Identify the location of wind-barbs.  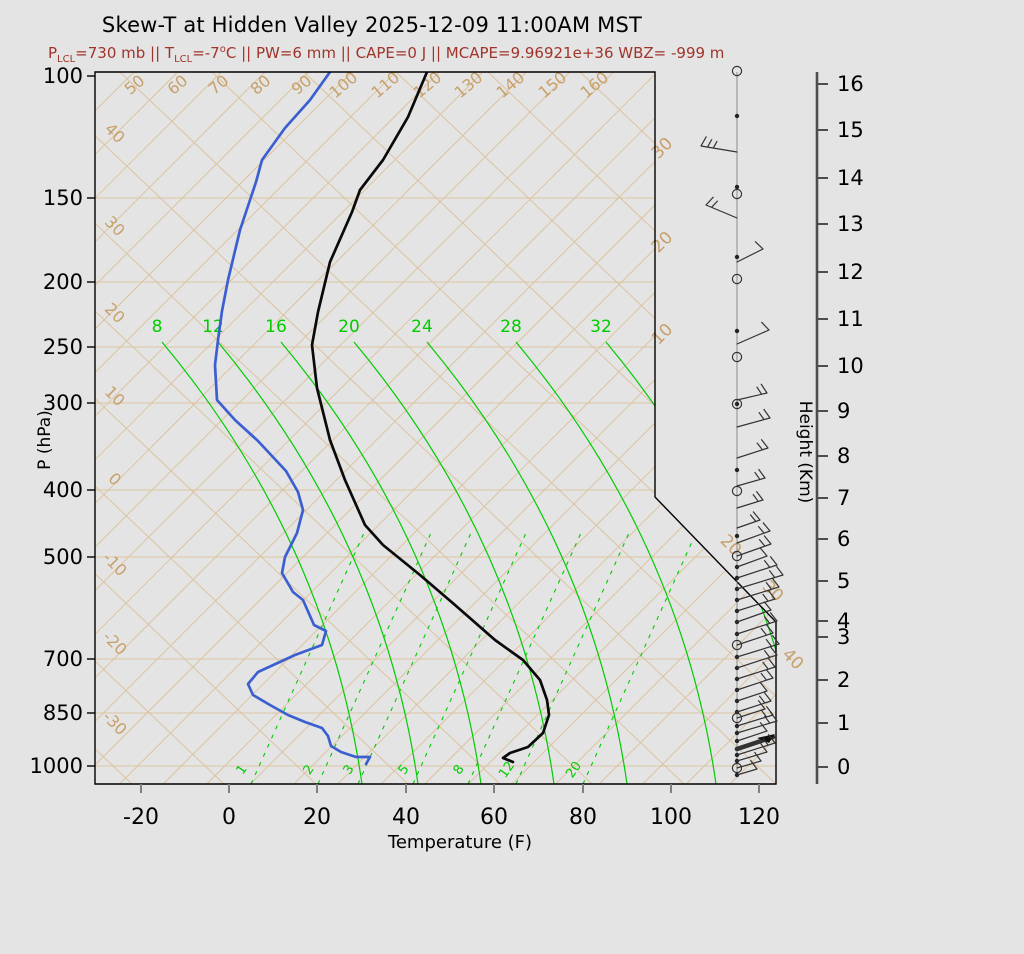
(742, 421).